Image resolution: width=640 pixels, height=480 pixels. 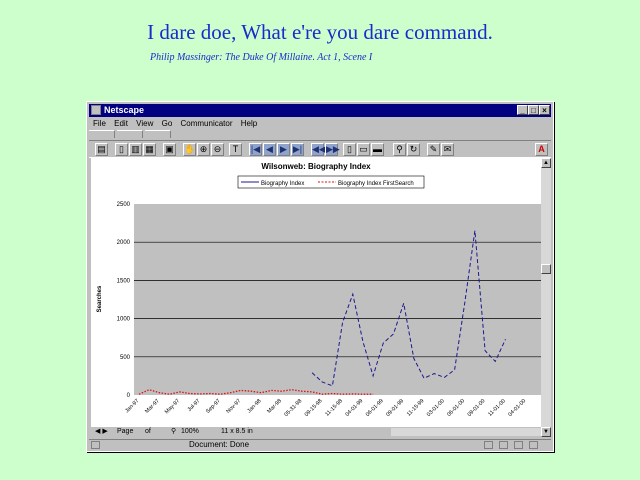 I want to click on zoom-level: 100%, so click(x=190, y=431).